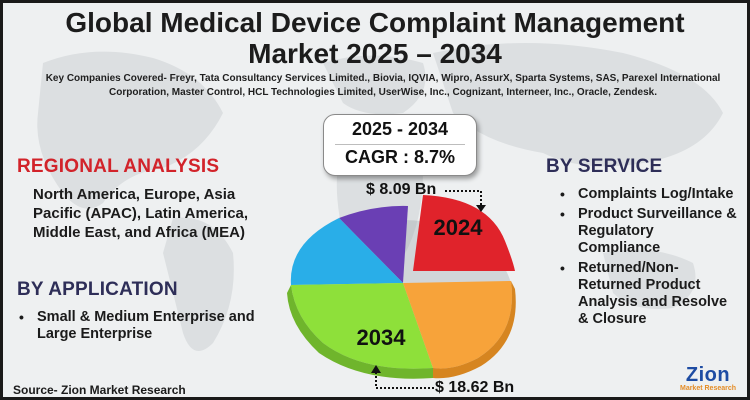  What do you see at coordinates (400, 129) in the screenshot?
I see `cagr-period: 2025 - 2034` at bounding box center [400, 129].